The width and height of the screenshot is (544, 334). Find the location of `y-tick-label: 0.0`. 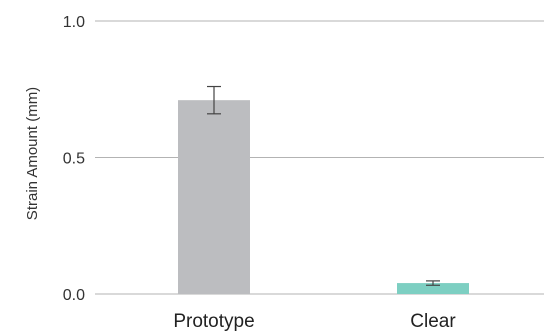

y-tick-label: 0.0 is located at coordinates (74, 295).